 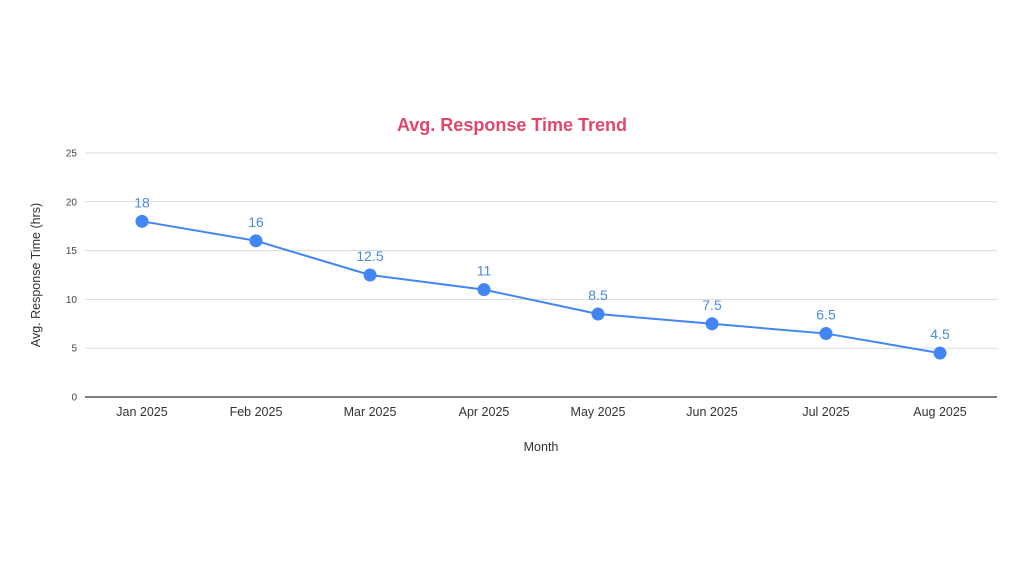 I want to click on chart-title: Avg. Response Time Trend, so click(x=512, y=125).